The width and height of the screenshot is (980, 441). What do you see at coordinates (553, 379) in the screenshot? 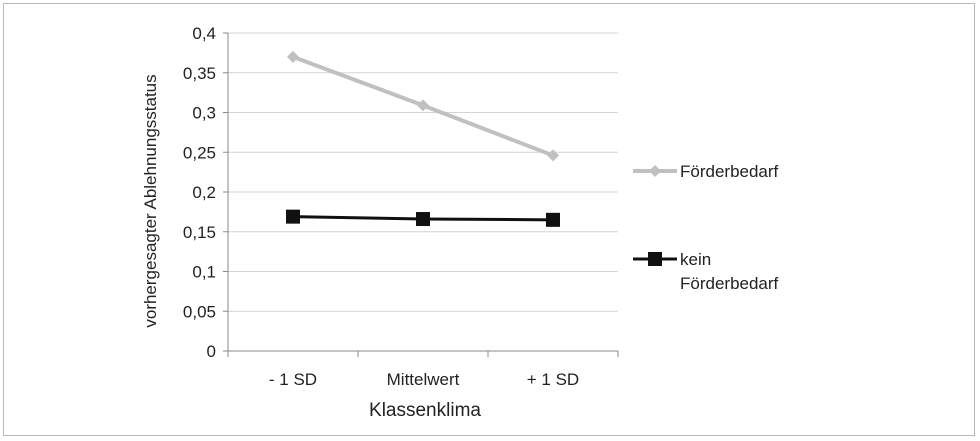
I see `x-tick-label: + 1 SD` at bounding box center [553, 379].